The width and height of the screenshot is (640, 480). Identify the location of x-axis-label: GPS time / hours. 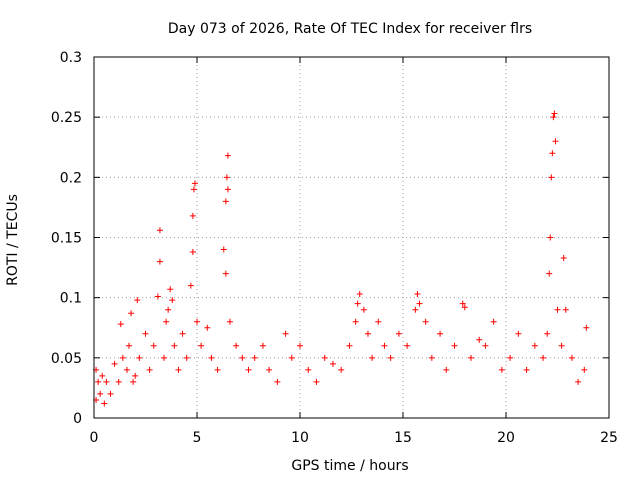
(349, 466).